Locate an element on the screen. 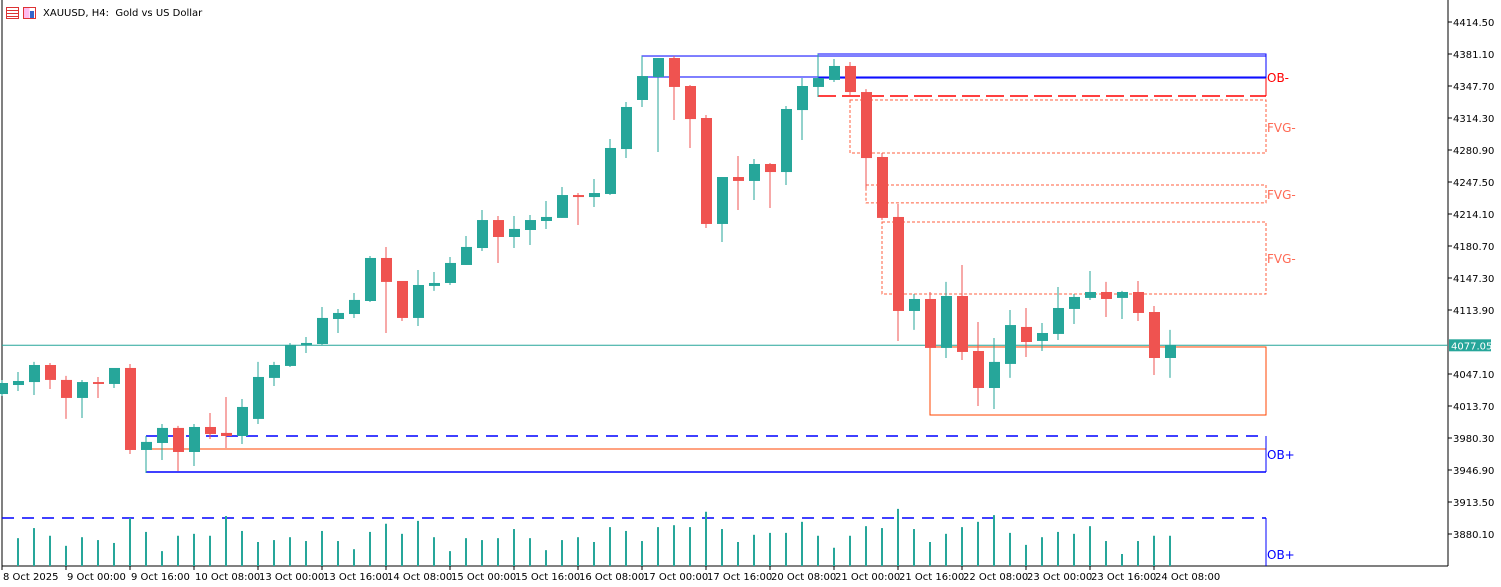  price-tick-label: 4247.50 is located at coordinates (1473, 183).